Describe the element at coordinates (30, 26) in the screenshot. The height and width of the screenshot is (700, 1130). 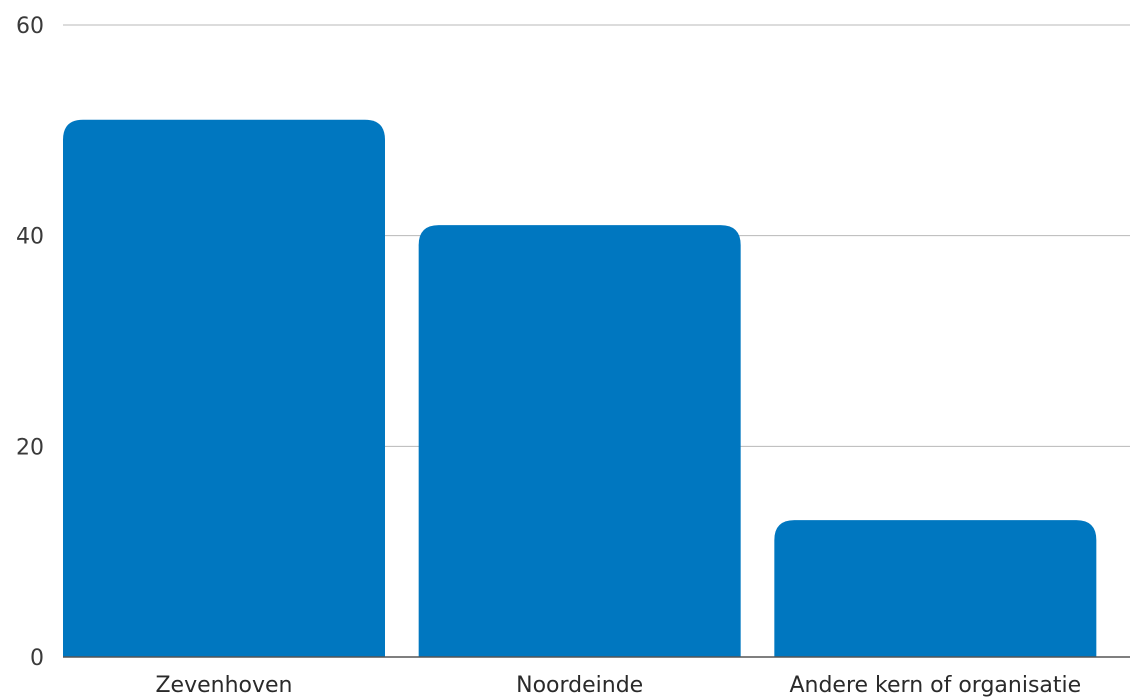
I see `y-tick-label: 60` at that location.